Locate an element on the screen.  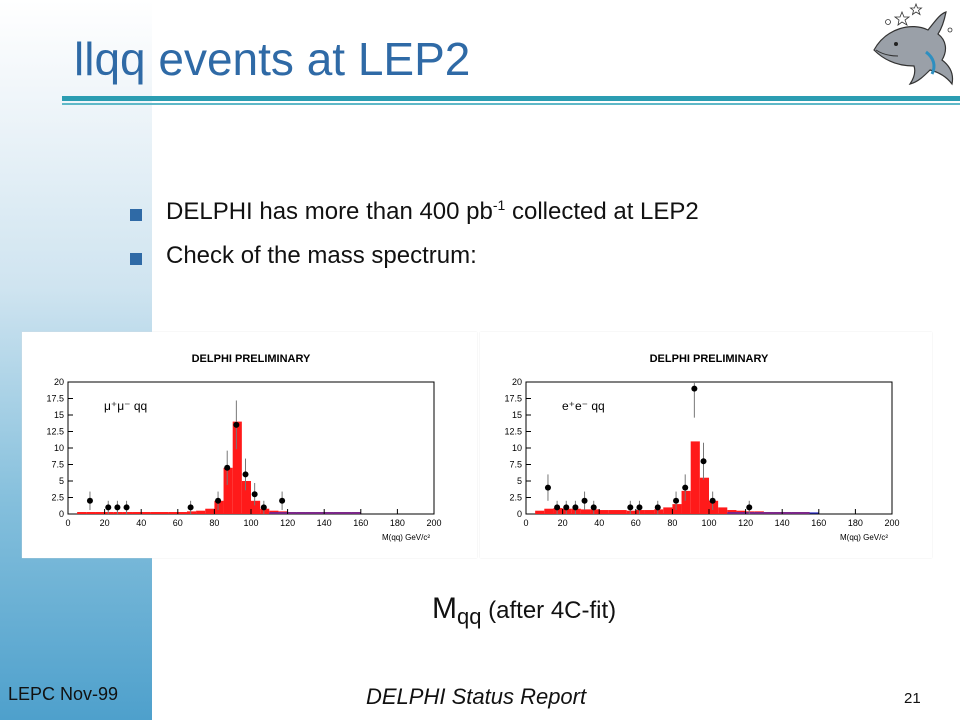
x-tick-label: 40 is located at coordinates (599, 523).